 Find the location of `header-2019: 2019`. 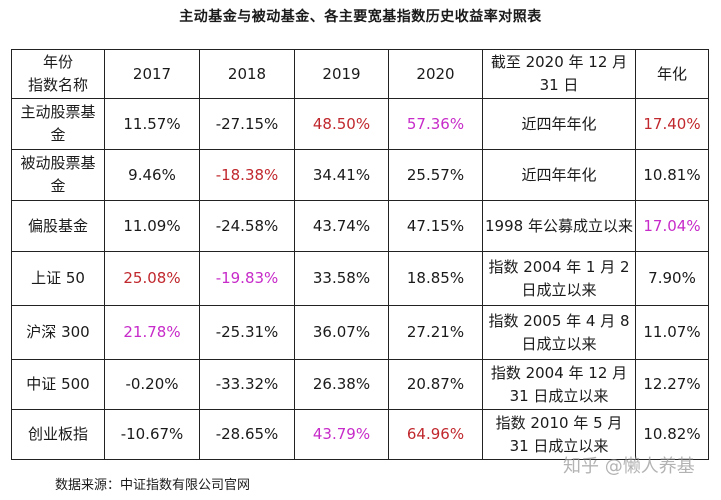

header-2019: 2019 is located at coordinates (341, 74).